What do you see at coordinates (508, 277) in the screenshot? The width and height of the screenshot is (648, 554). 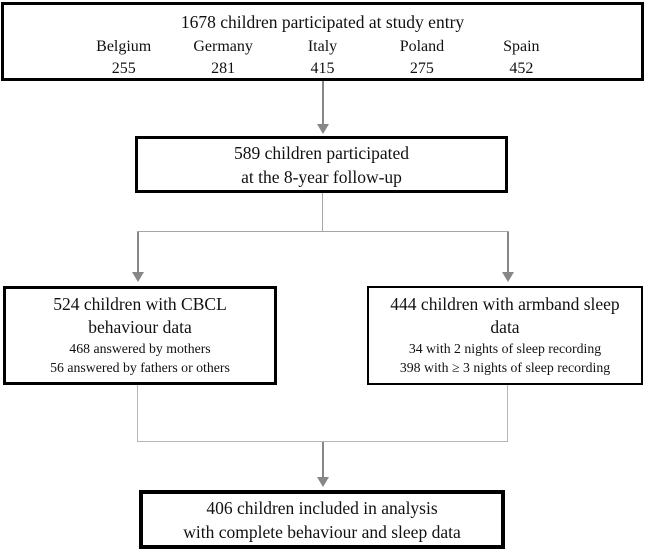 I see `arrow-to-sleep-head-icon` at bounding box center [508, 277].